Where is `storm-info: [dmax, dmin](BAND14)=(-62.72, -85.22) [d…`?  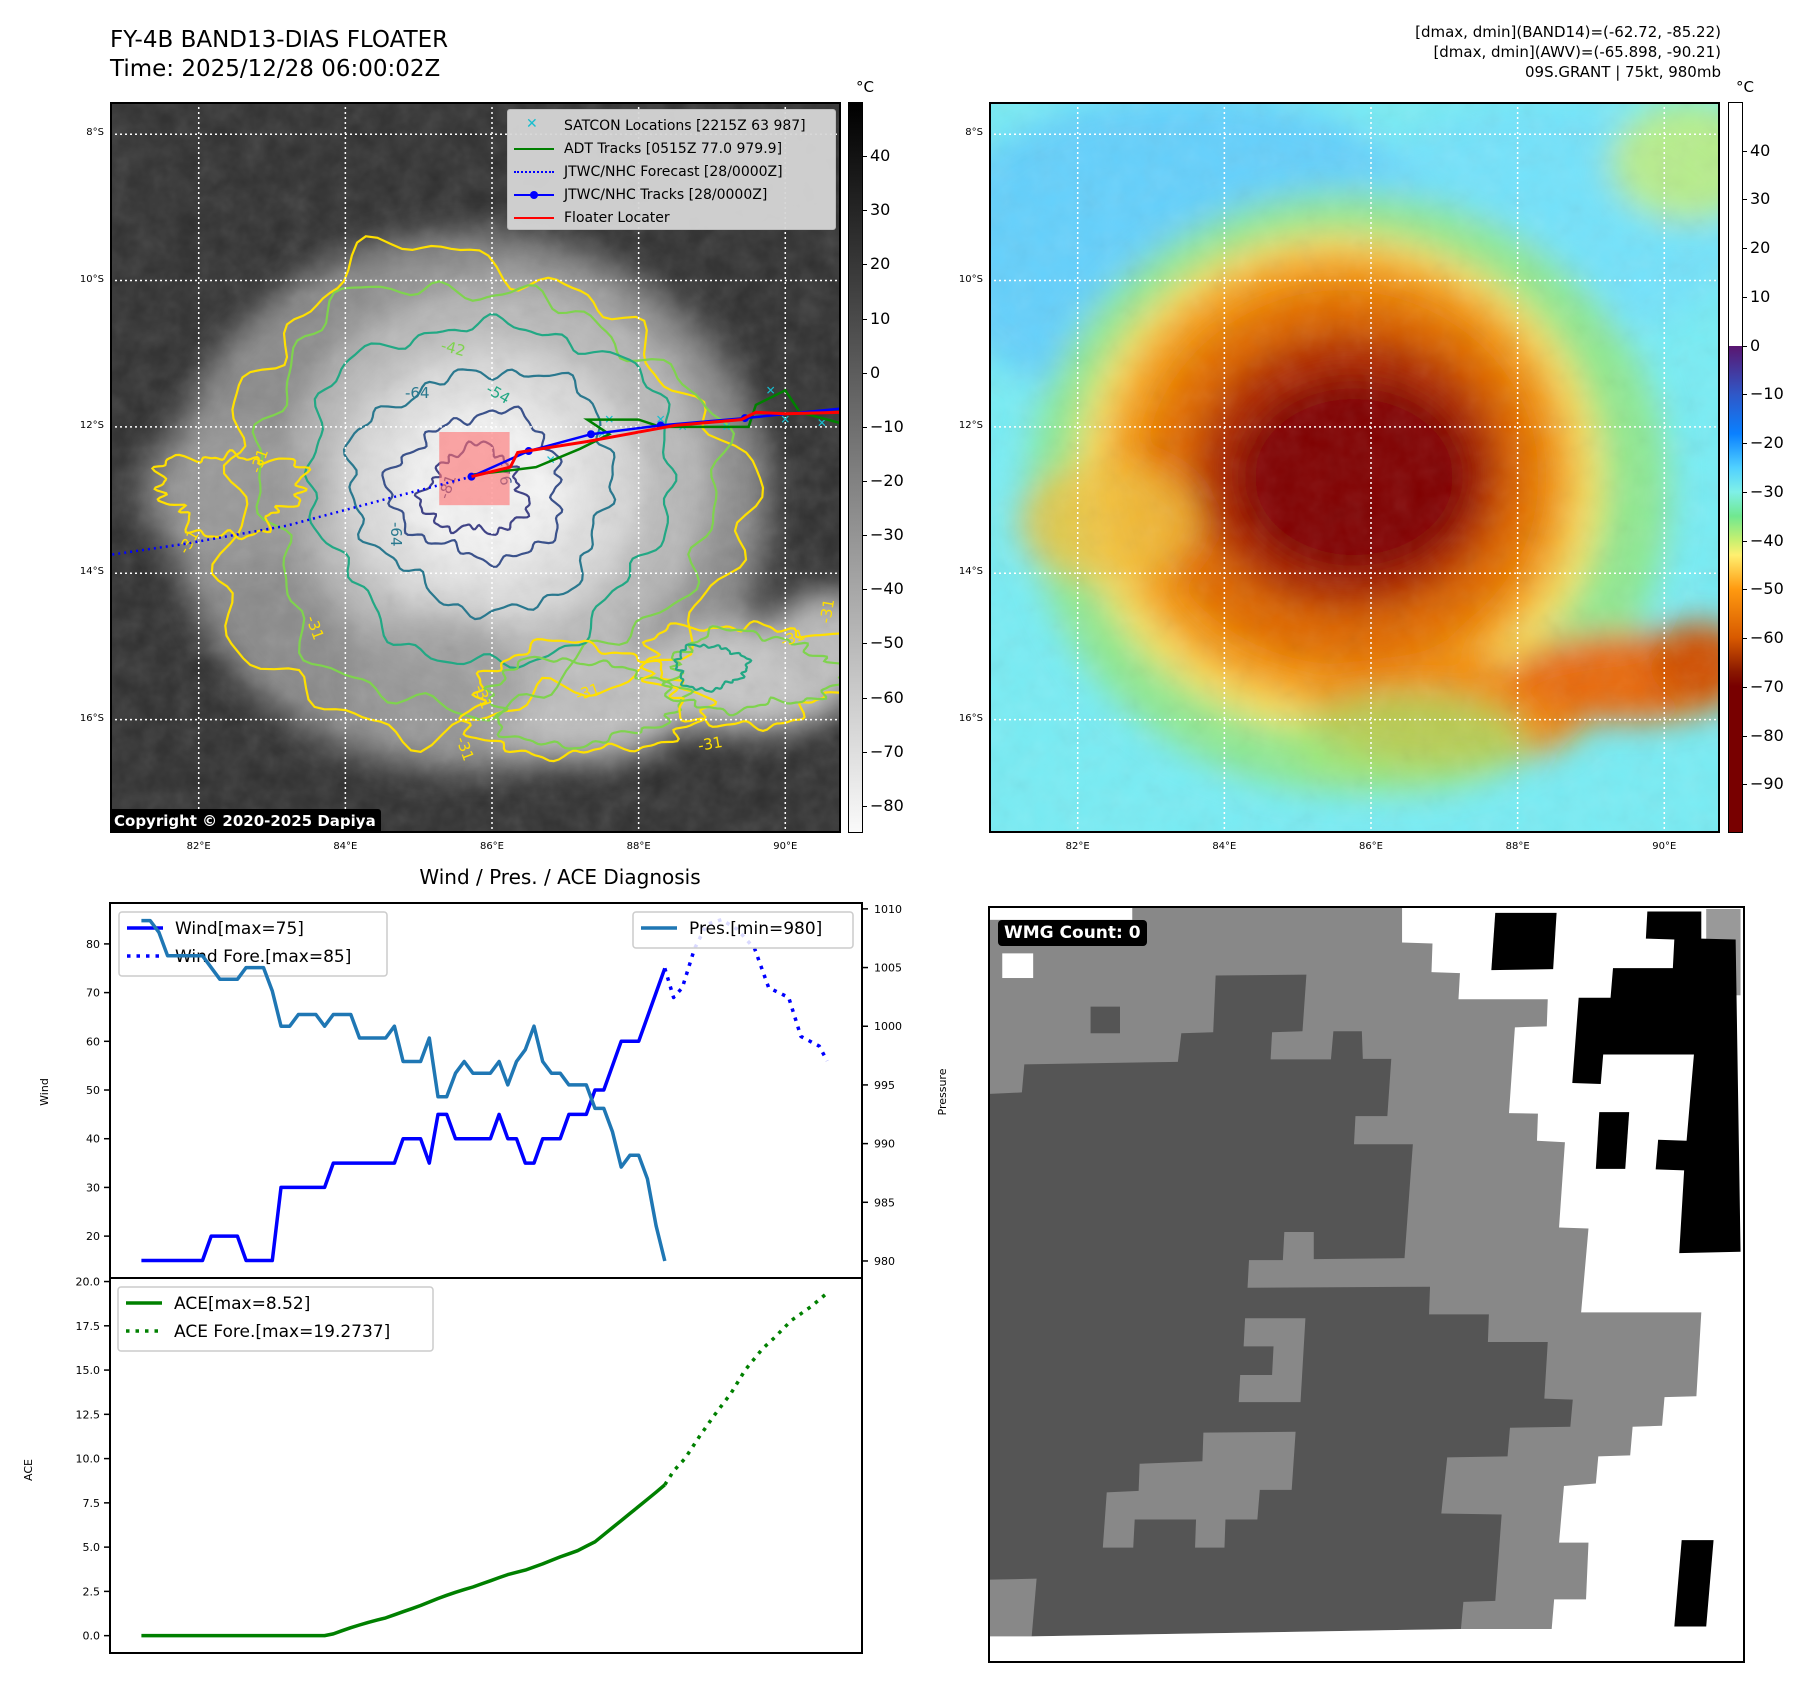
storm-info: [dmax, dmin](BAND14)=(-62.72, -85.22) [d… is located at coordinates (1568, 52).